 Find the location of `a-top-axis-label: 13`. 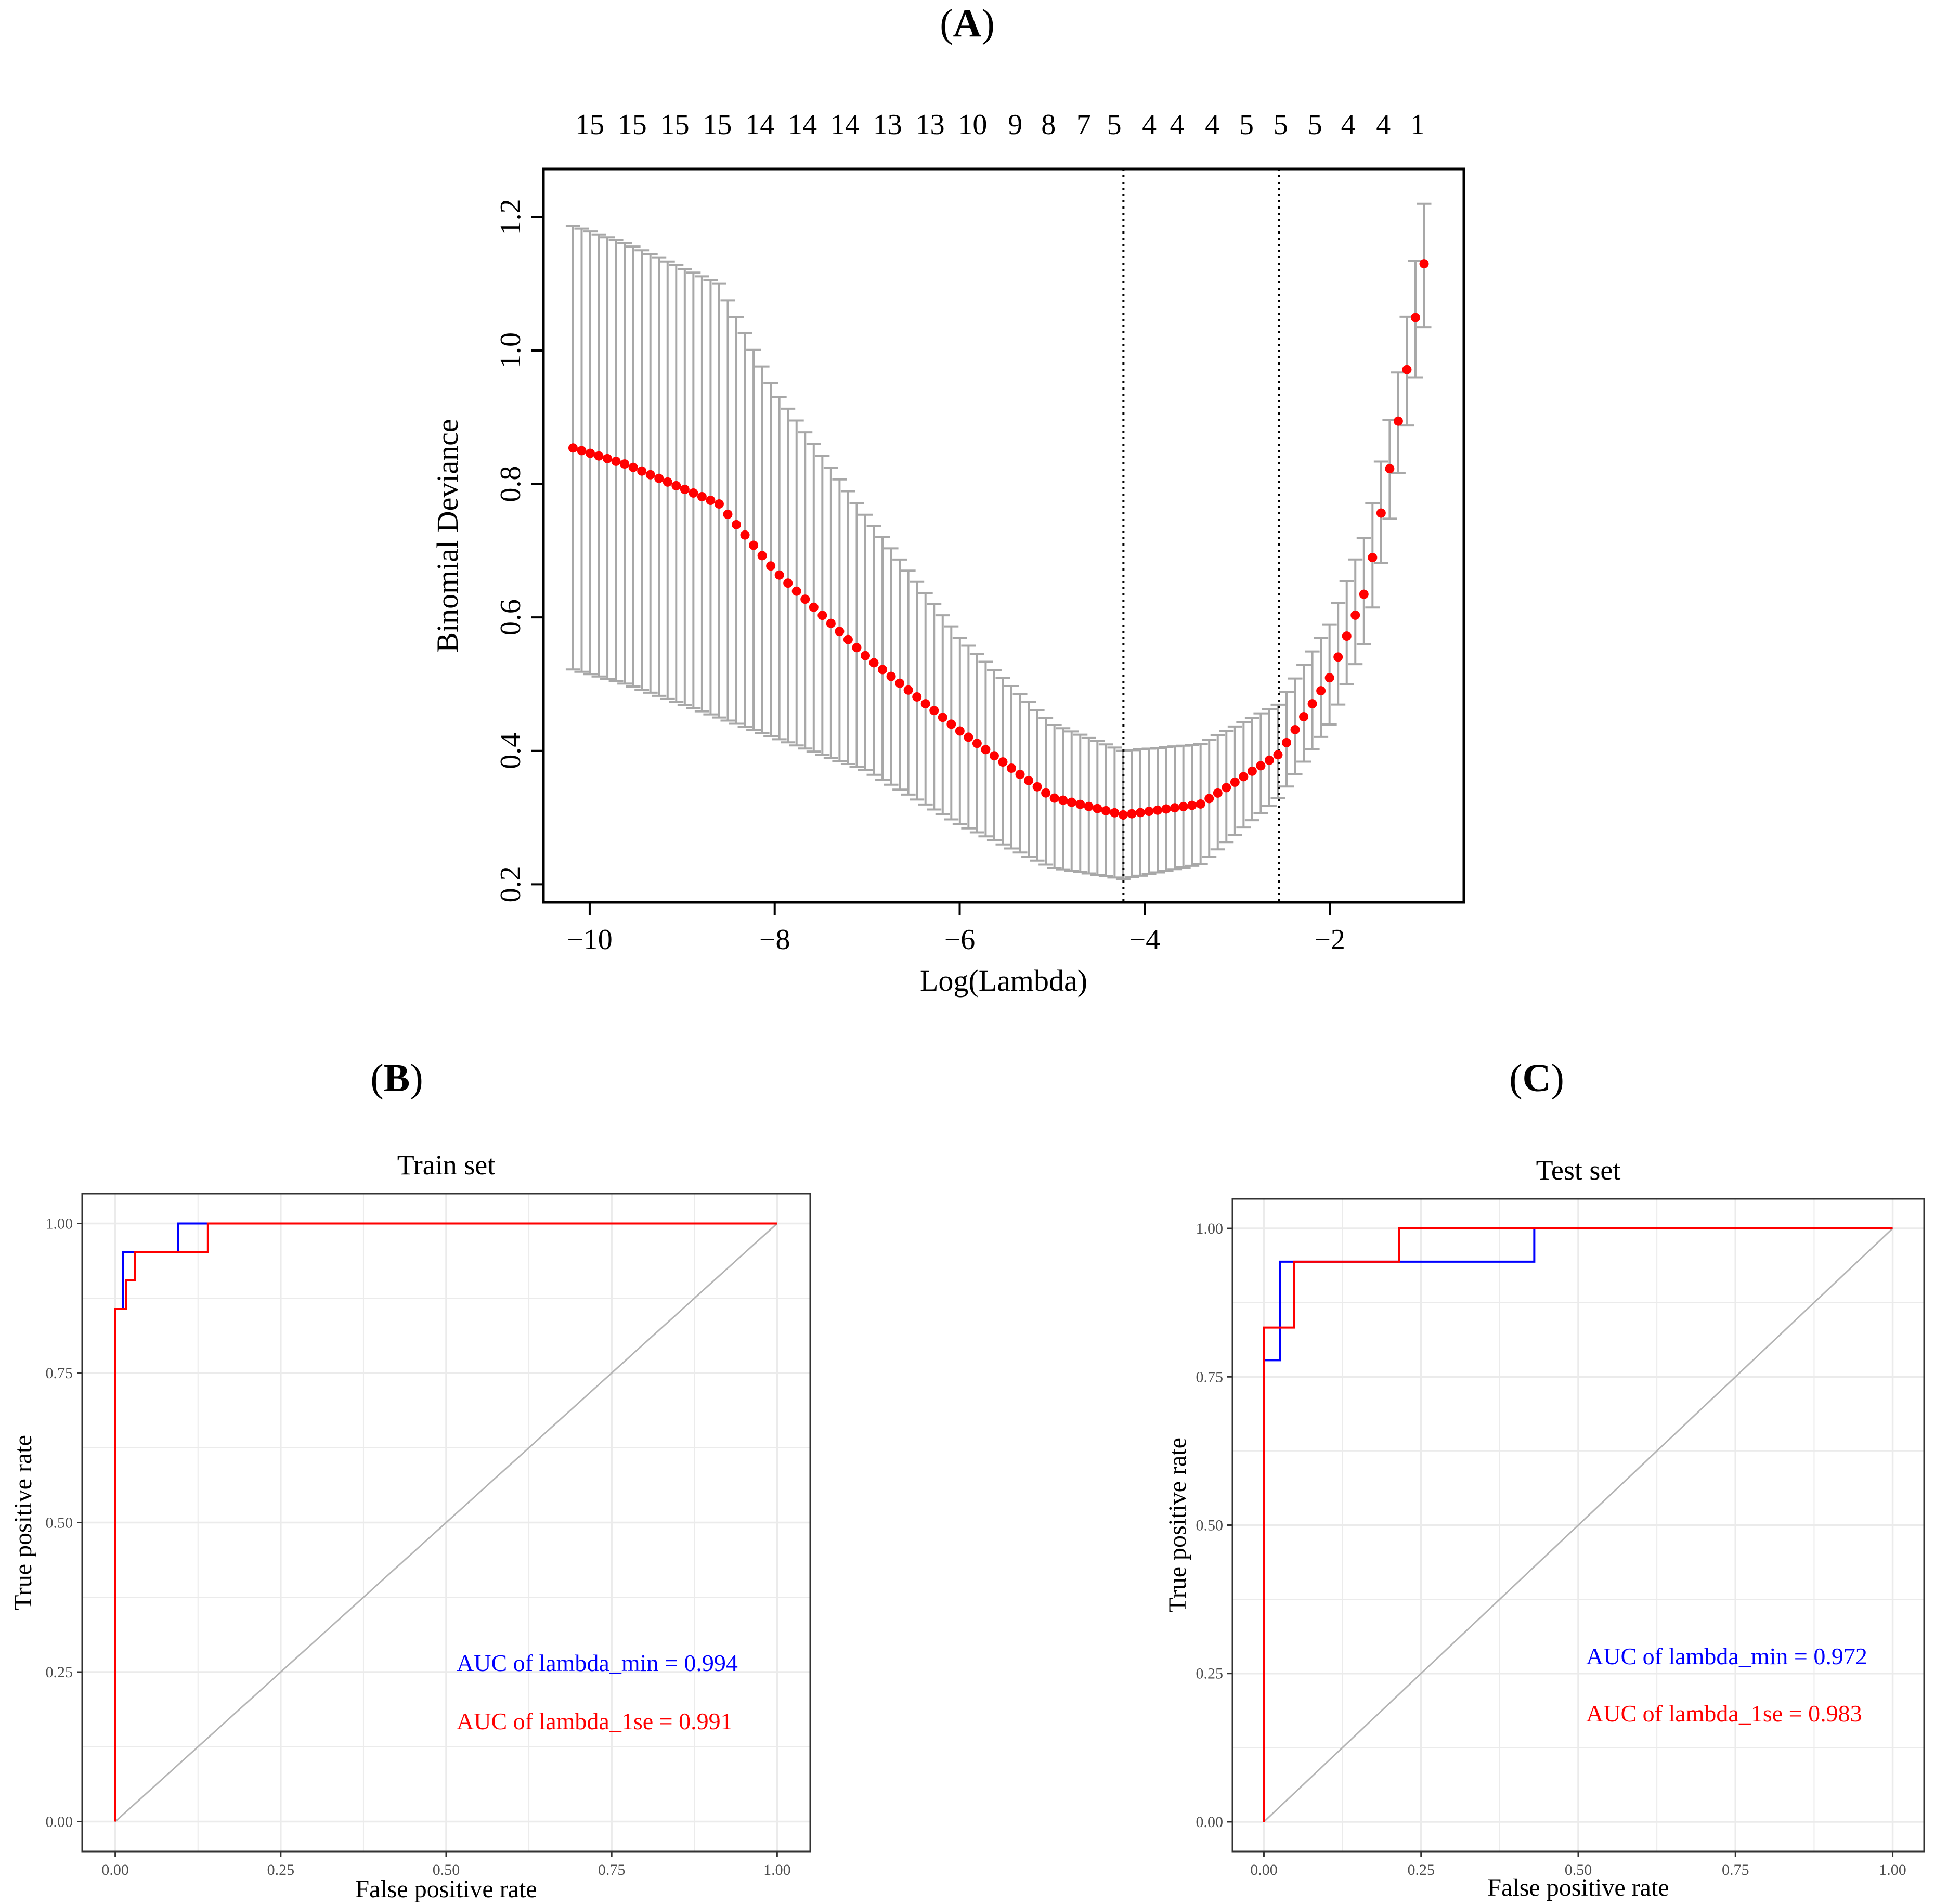

a-top-axis-label: 13 is located at coordinates (930, 125).